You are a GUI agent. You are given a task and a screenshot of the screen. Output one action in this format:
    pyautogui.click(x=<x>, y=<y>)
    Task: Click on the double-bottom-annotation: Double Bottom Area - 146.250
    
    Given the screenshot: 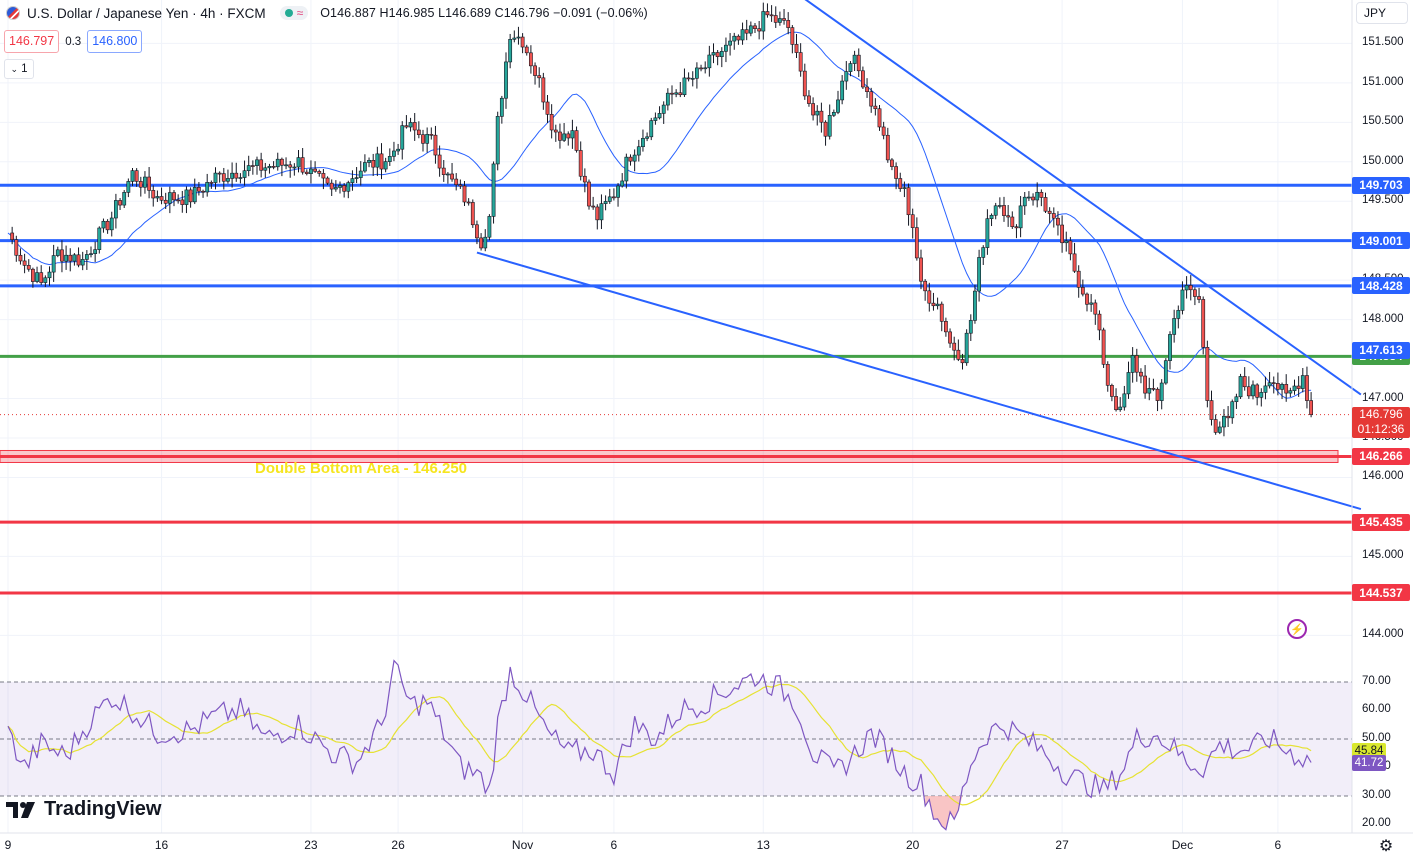 What is the action you would take?
    pyautogui.click(x=361, y=468)
    